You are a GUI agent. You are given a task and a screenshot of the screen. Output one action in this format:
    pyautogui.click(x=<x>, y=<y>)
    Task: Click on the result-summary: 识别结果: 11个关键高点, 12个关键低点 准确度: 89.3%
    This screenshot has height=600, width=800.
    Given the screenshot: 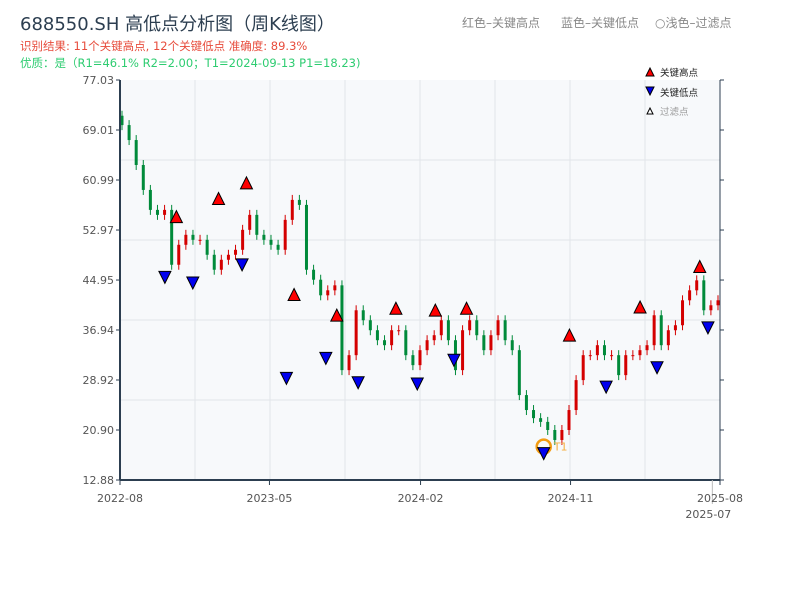 What is the action you would take?
    pyautogui.click(x=164, y=46)
    